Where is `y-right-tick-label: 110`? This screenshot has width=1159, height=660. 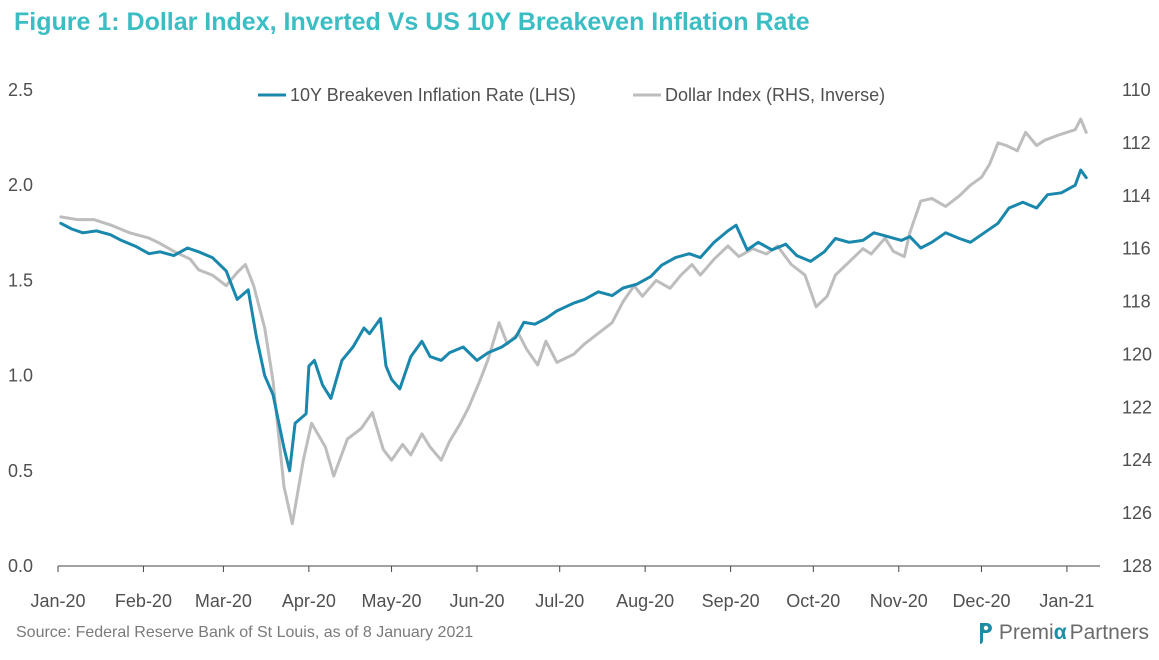 y-right-tick-label: 110 is located at coordinates (1136, 90).